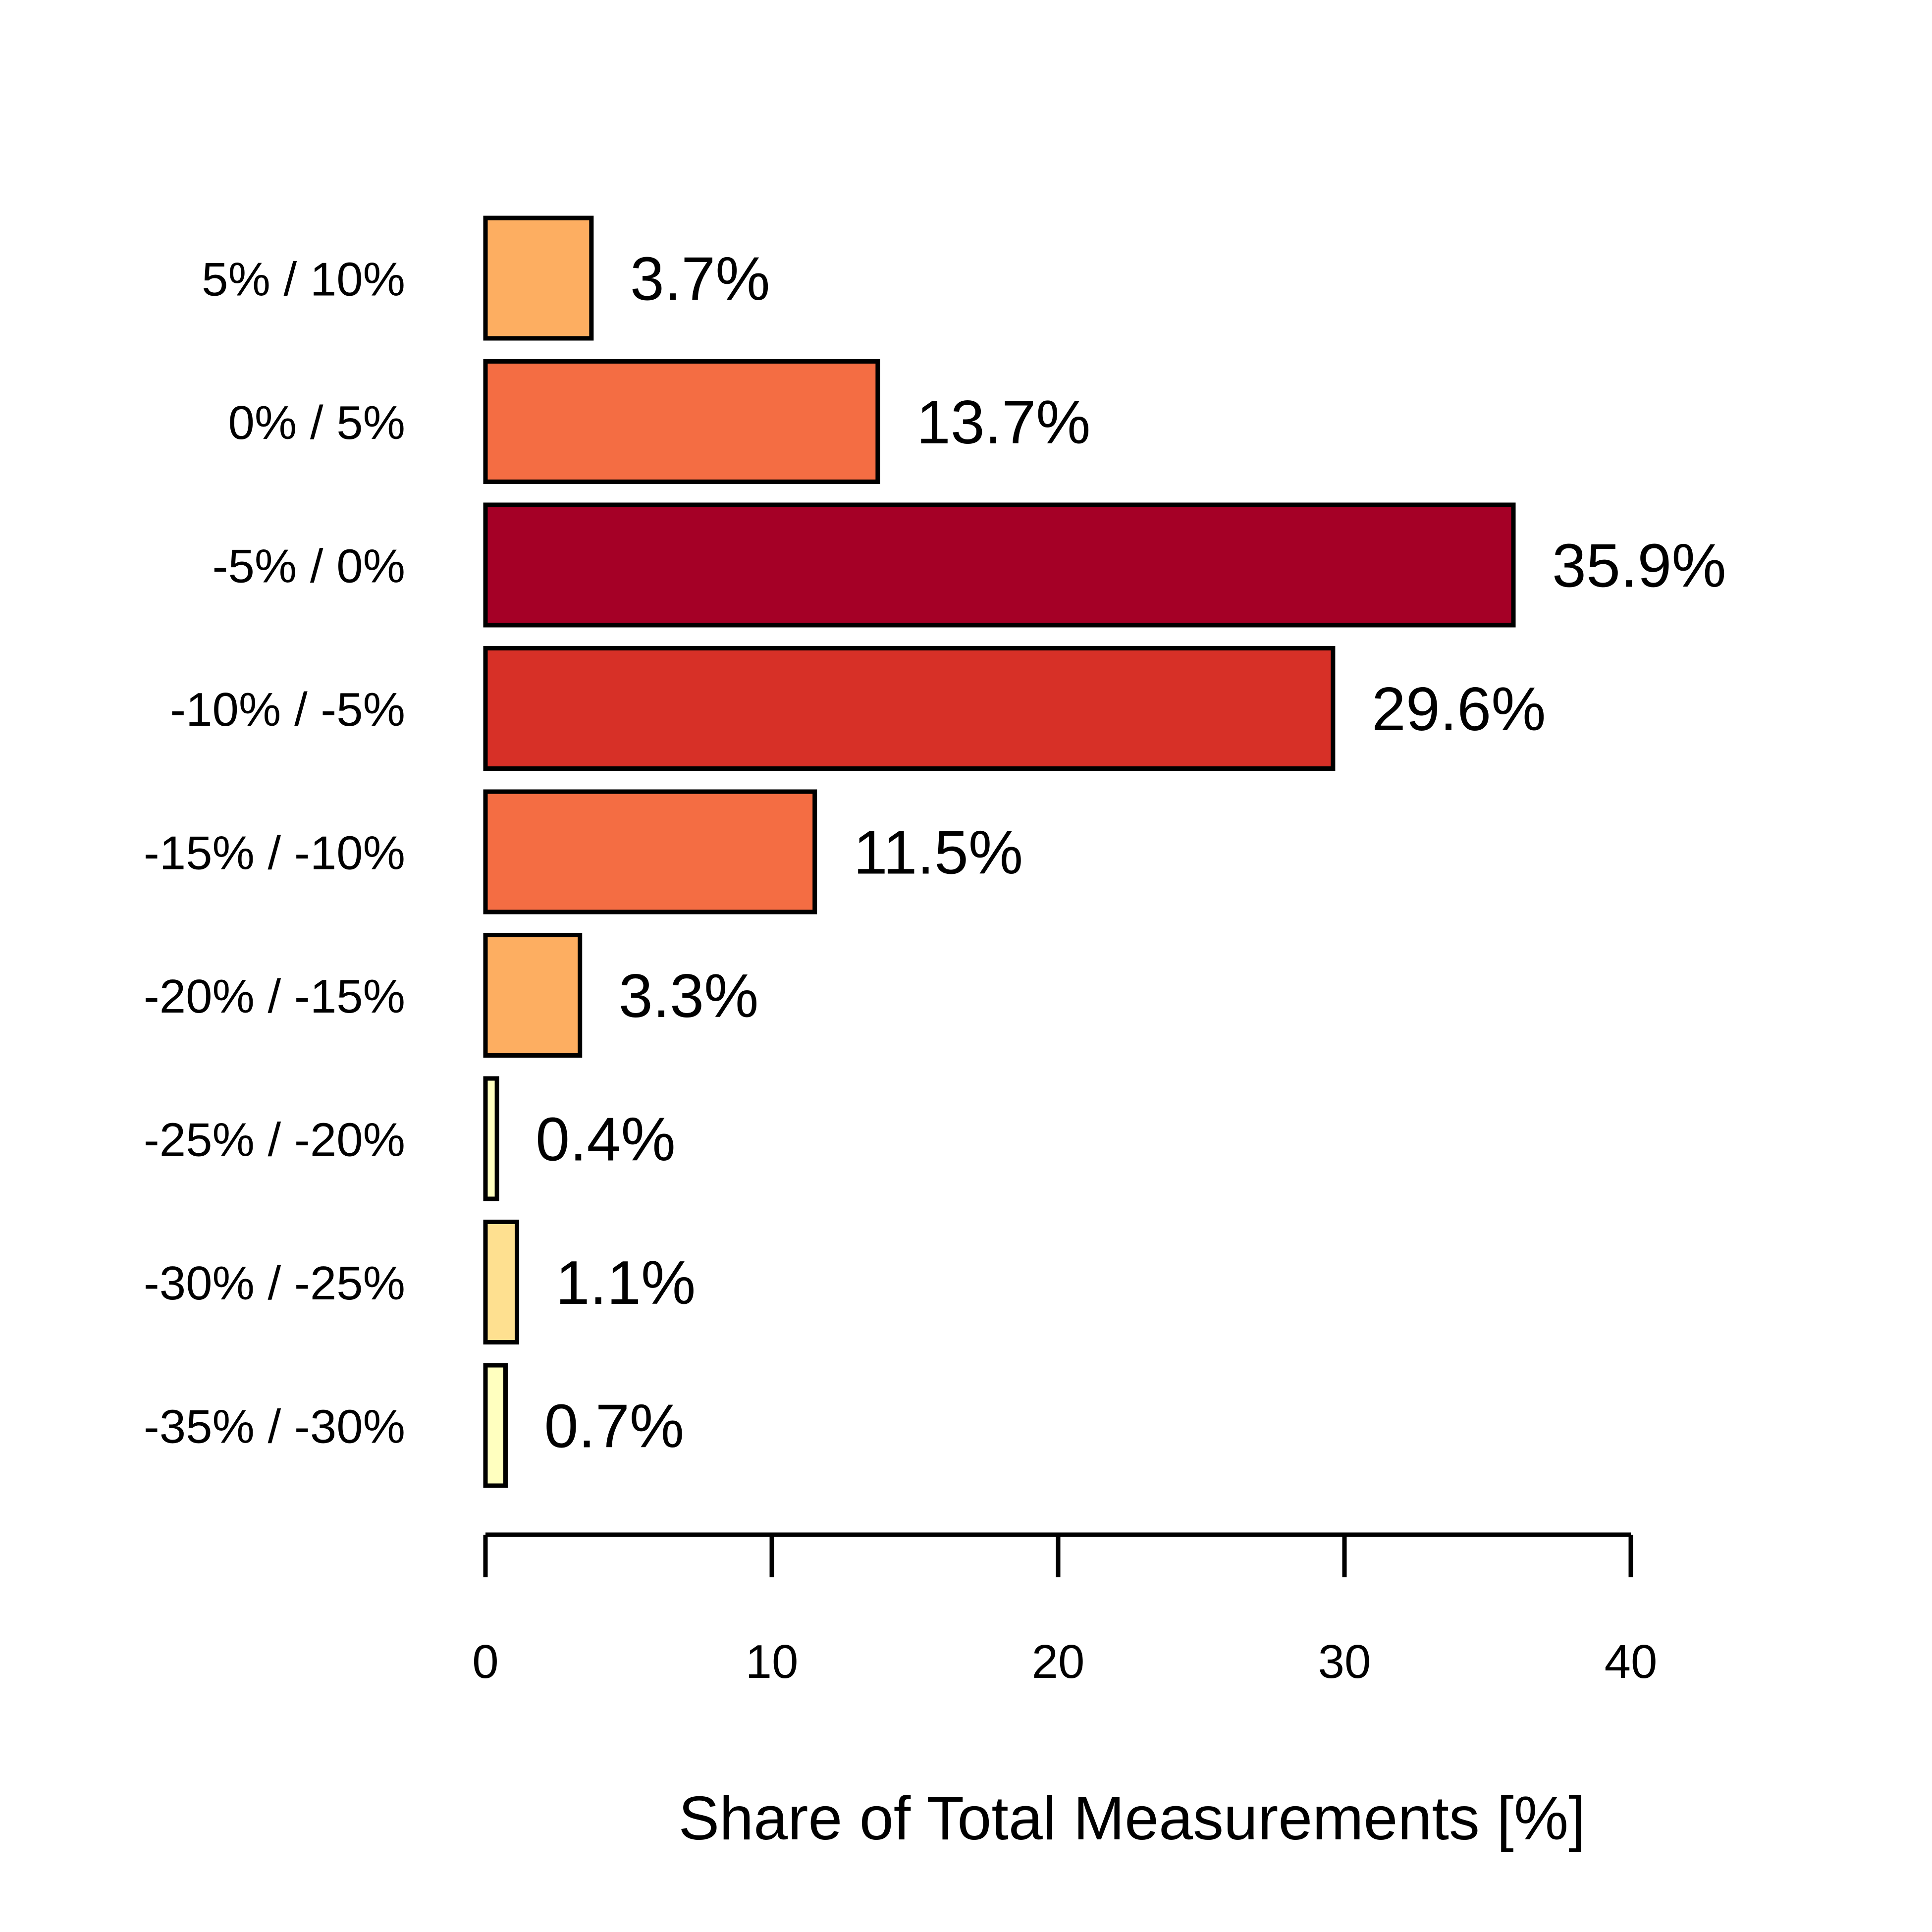 The width and height of the screenshot is (1932, 1932). I want to click on x-tick-label: 0, so click(485, 1661).